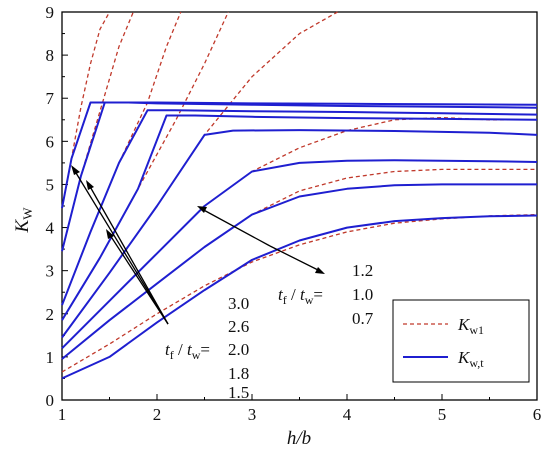 Image resolution: width=550 pixels, height=456 pixels. I want to click on y-tick-label: 7, so click(50, 98).